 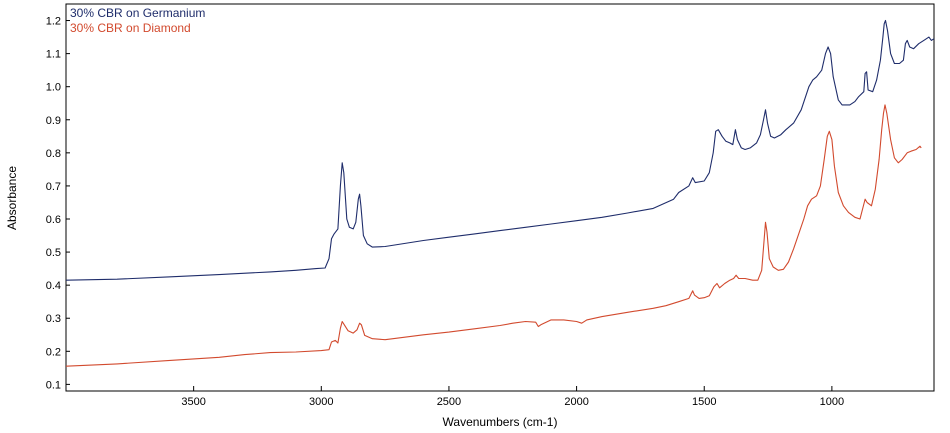 What do you see at coordinates (53, 88) in the screenshot?
I see `y-tick-label: 1.0` at bounding box center [53, 88].